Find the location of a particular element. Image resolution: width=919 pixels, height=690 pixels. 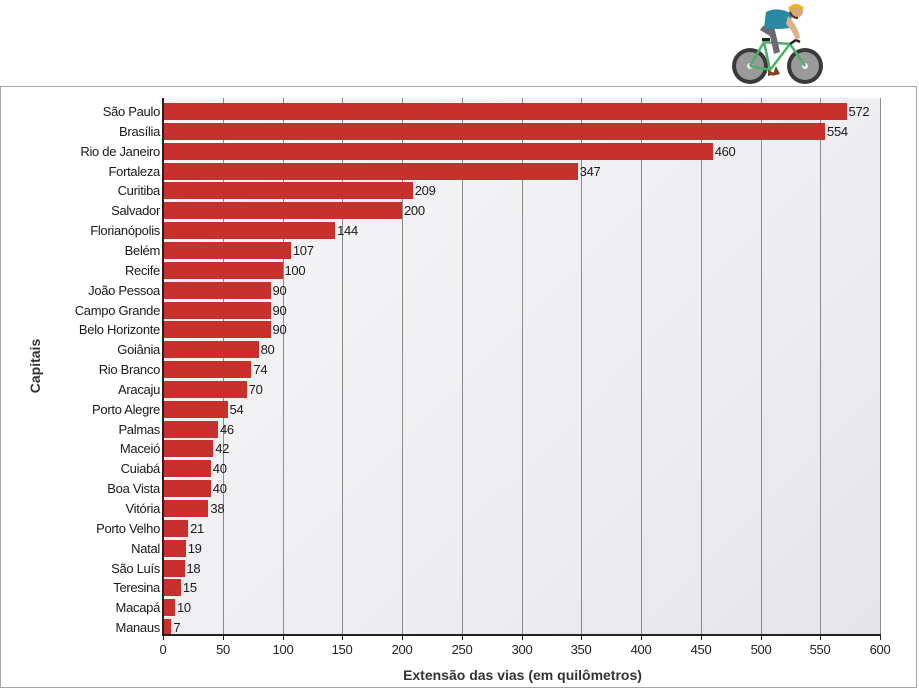

bar-value-label: 7 is located at coordinates (177, 627).